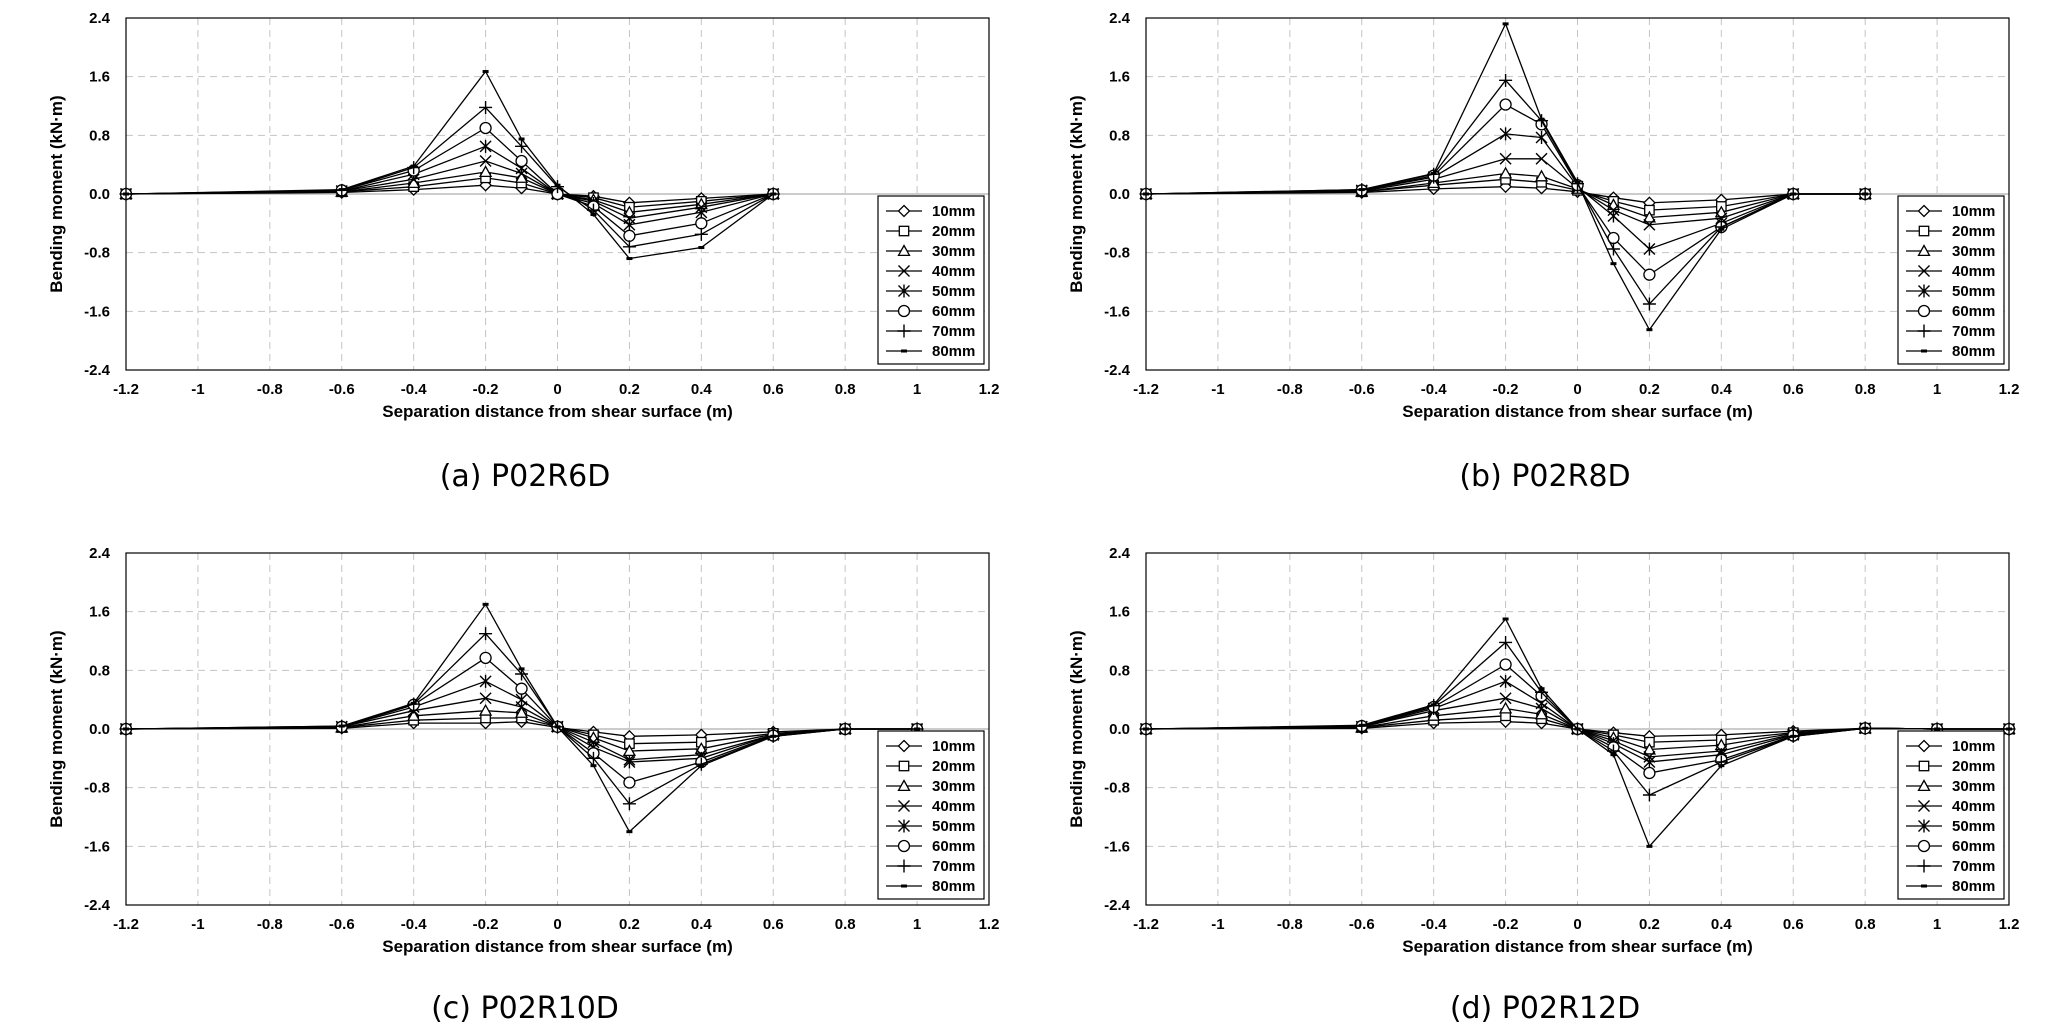 Image resolution: width=2067 pixels, height=1029 pixels. I want to click on x-tick-label: -1.2, so click(126, 389).